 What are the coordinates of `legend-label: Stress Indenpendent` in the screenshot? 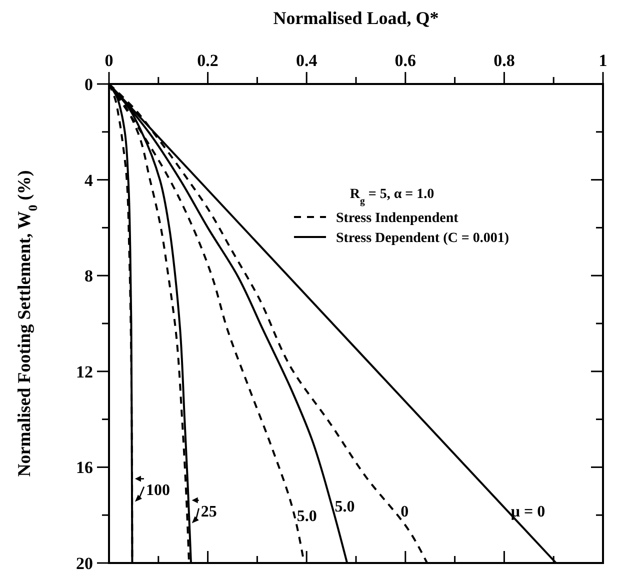 It's located at (397, 218).